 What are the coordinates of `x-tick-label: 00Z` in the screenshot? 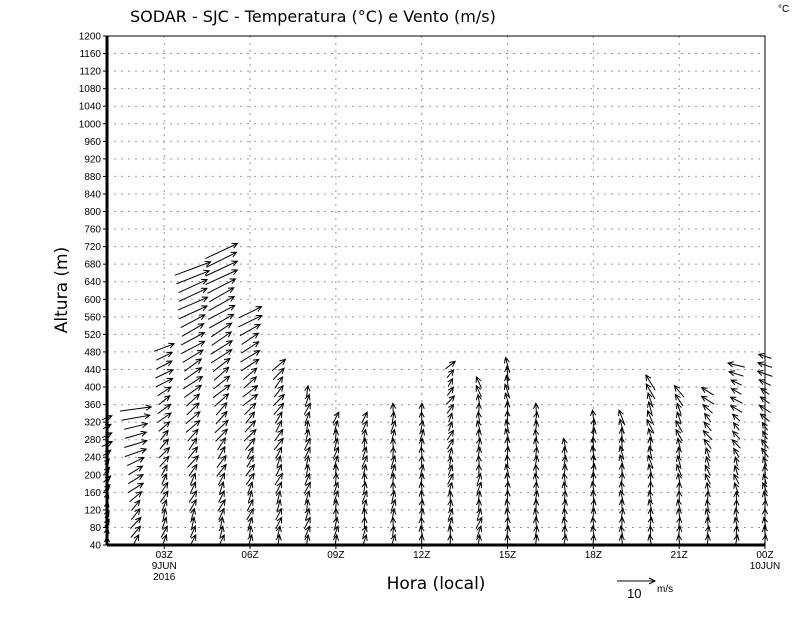 It's located at (764, 555).